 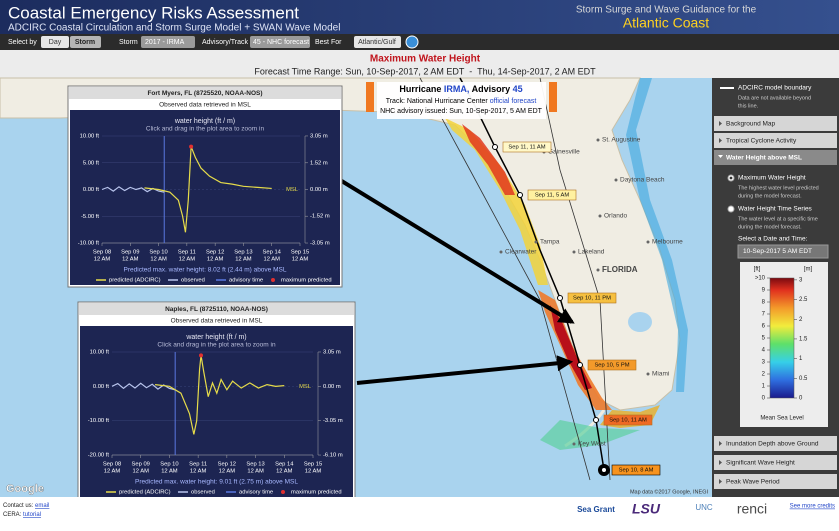 What do you see at coordinates (99, 456) in the screenshot?
I see `y-tick-label: -20.00 ft` at bounding box center [99, 456].